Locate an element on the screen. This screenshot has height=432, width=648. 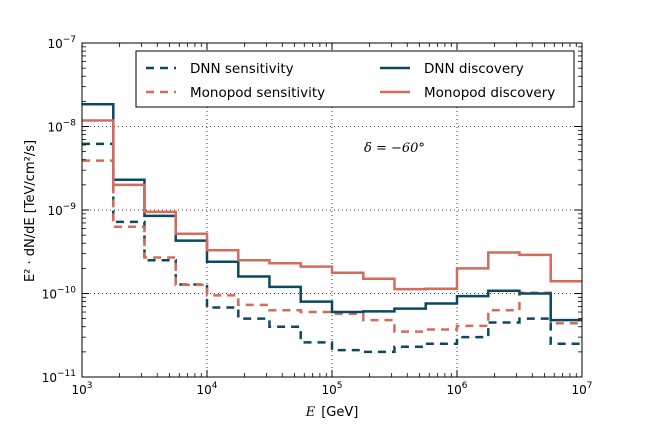
declination-annotation: δ = −60° is located at coordinates (394, 148).